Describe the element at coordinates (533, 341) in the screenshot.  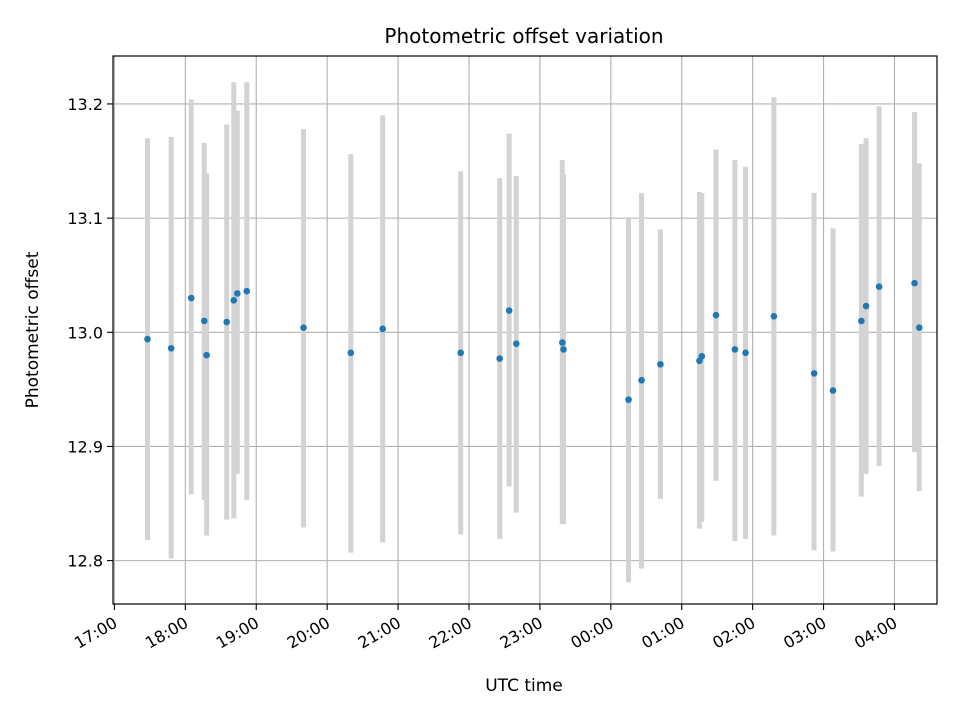
I see `data-points` at that location.